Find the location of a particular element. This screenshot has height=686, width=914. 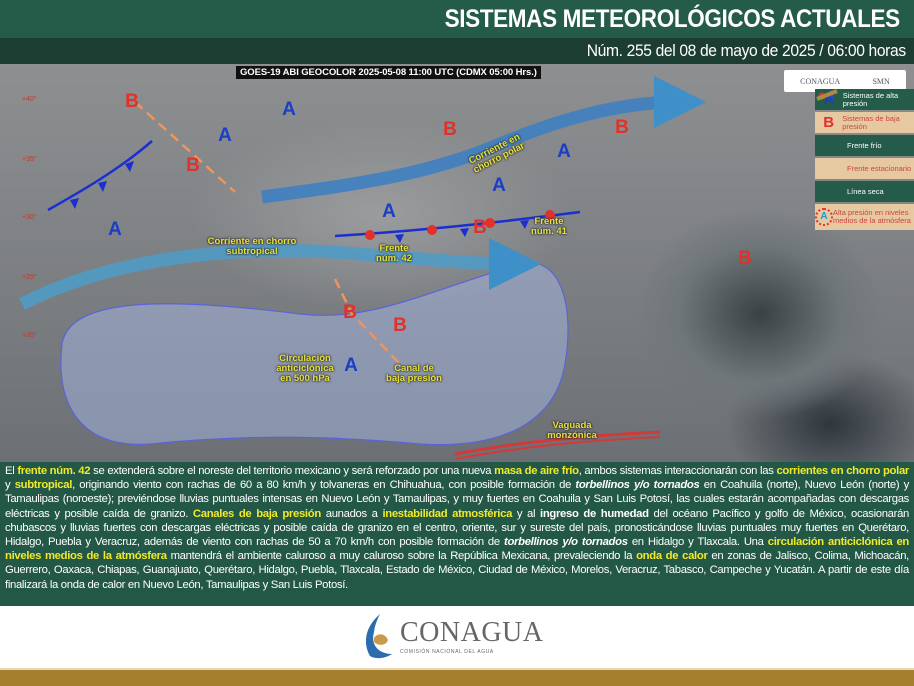

header: SISTEMAS METEOROLÓGICOS ACTUALES is located at coordinates (457, 19).